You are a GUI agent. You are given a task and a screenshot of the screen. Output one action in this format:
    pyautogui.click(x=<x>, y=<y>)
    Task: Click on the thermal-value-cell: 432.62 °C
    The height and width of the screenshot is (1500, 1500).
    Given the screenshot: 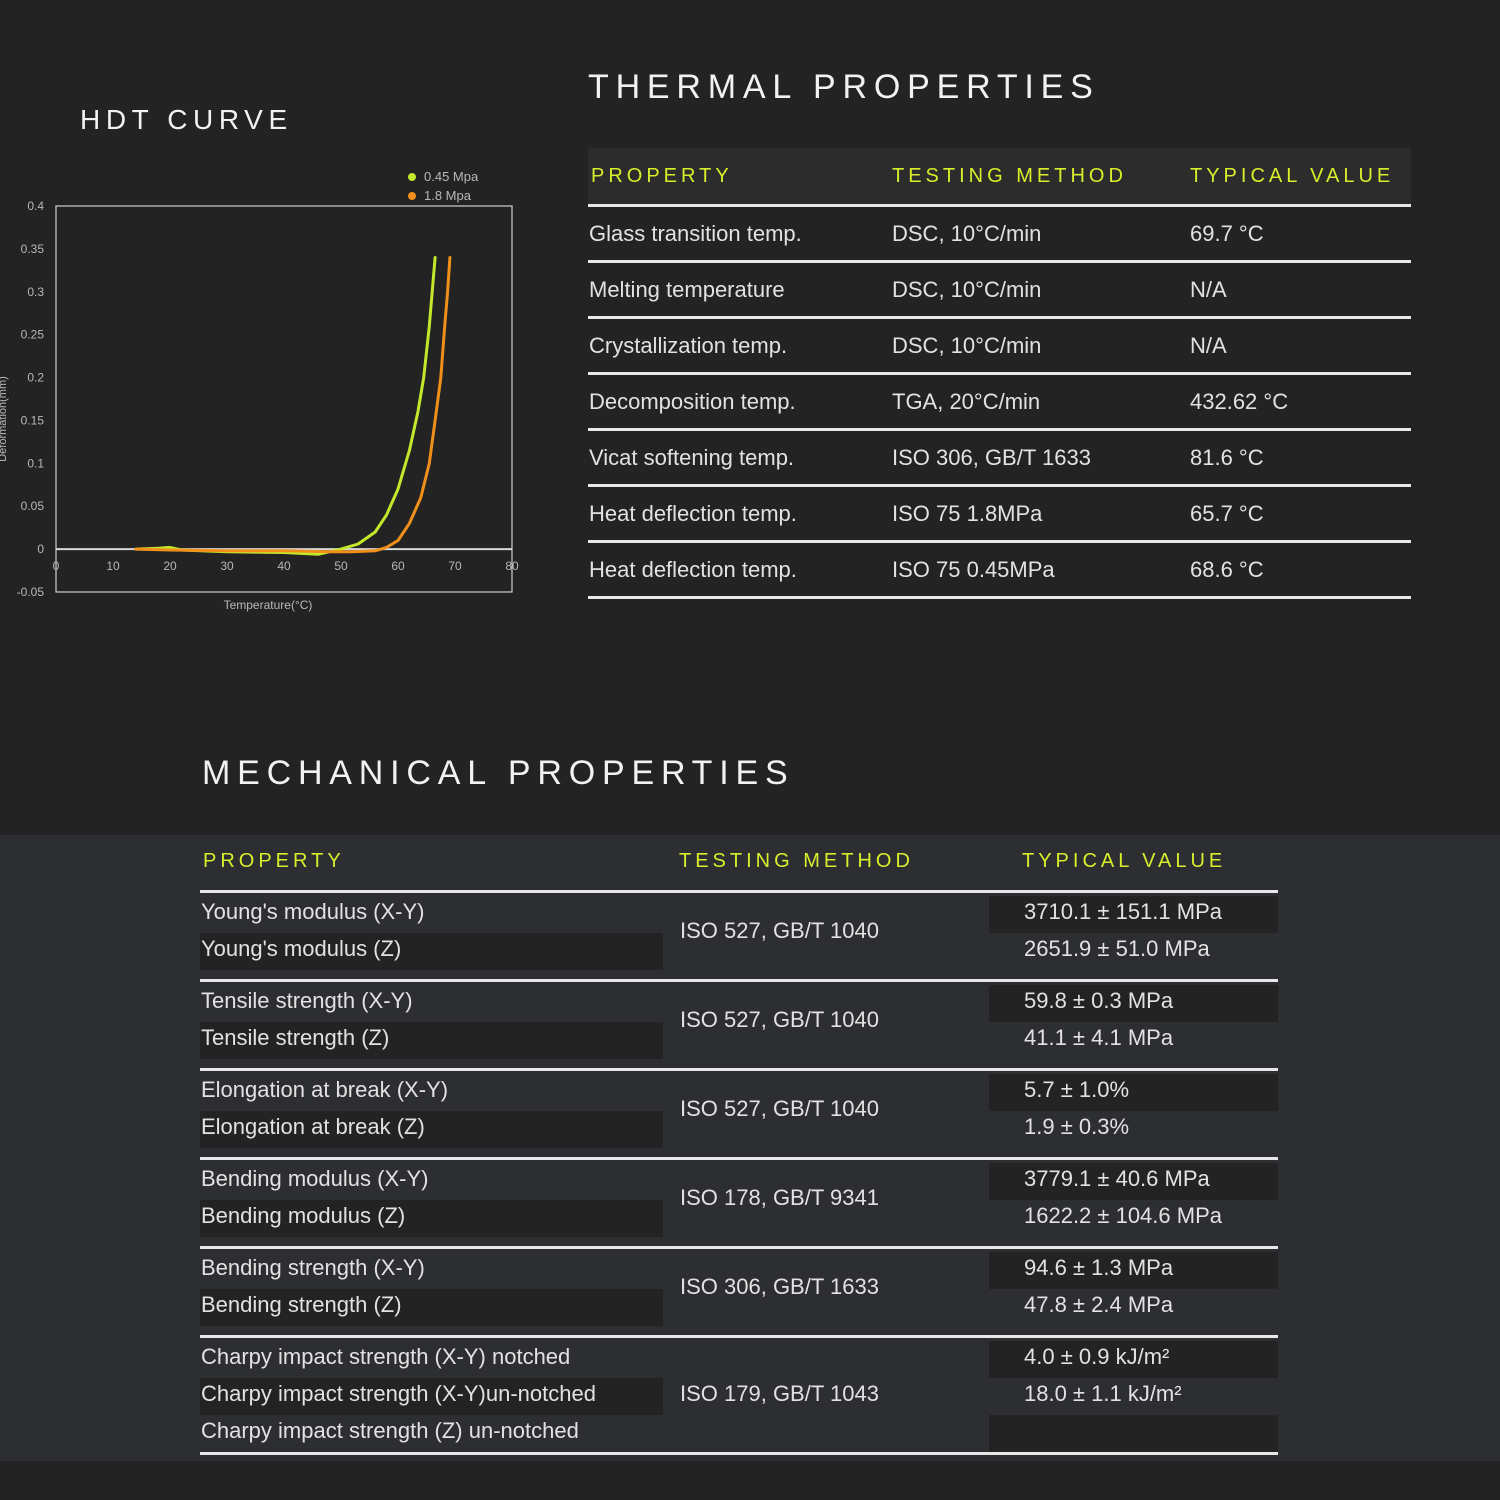 What is the action you would take?
    pyautogui.click(x=1300, y=402)
    